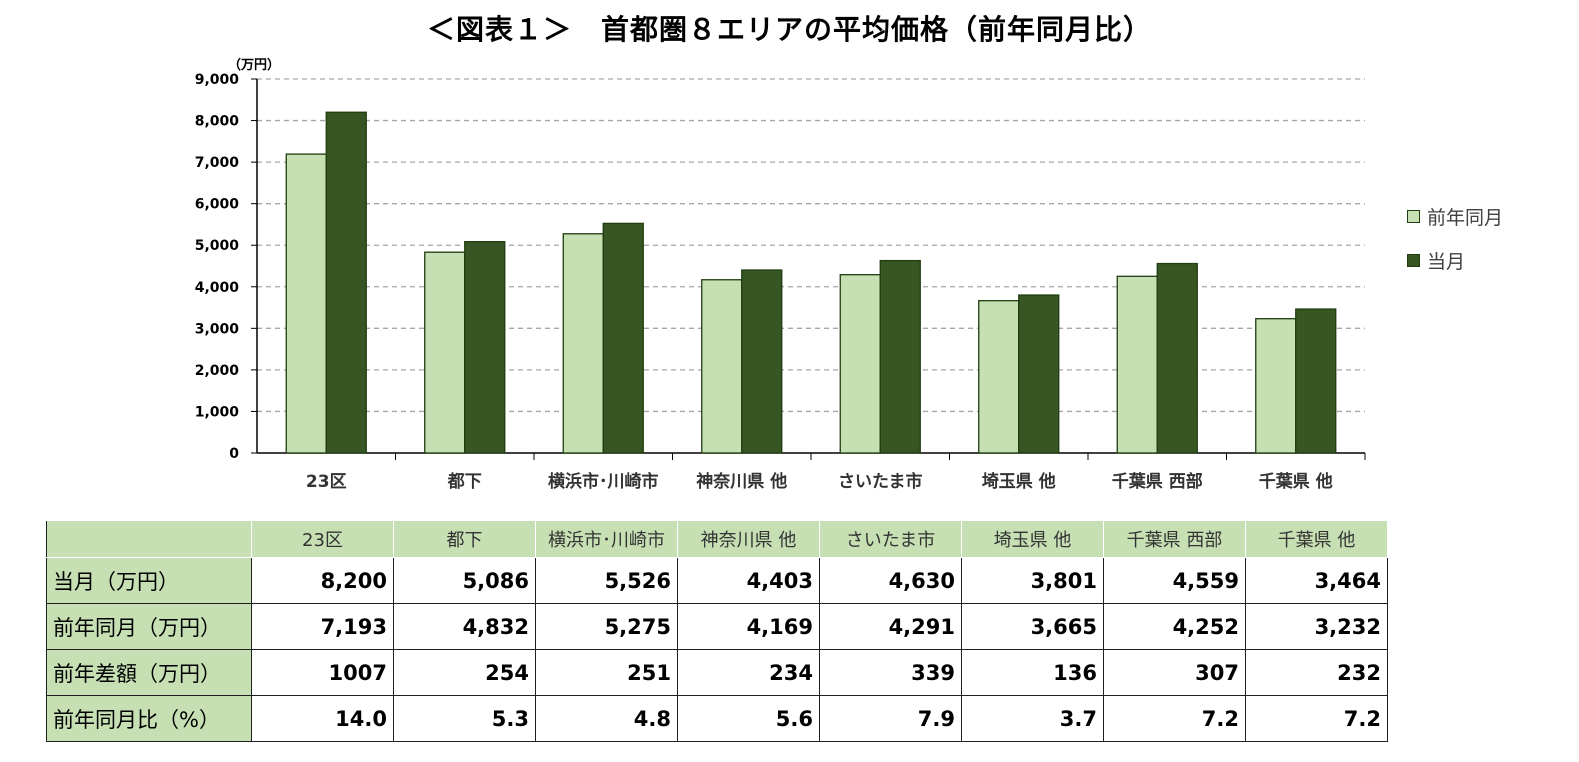 The image size is (1579, 762). I want to click on table-cell: 254, so click(464, 672).